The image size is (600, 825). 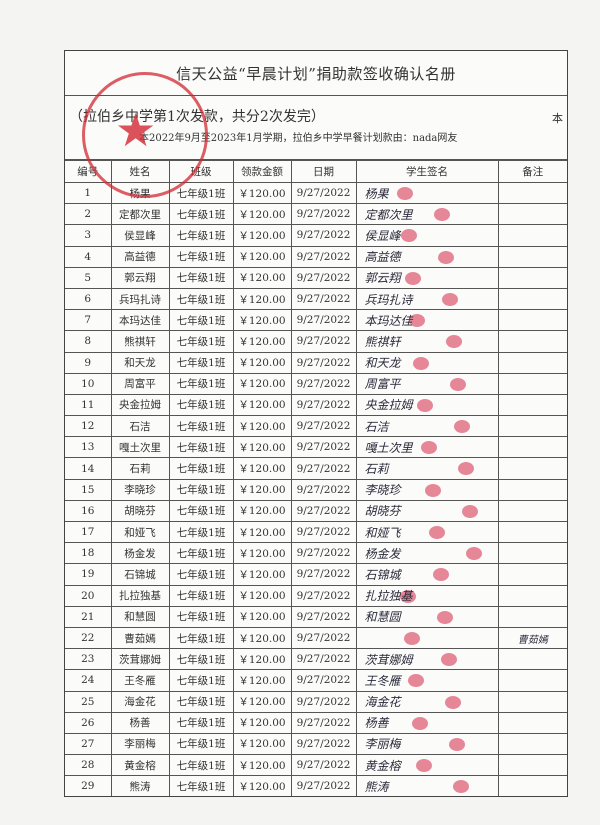 I want to click on table-row: 10 周富平 七年级1班 ￥120.00 9/27/2022 周富平, so click(x=316, y=383).